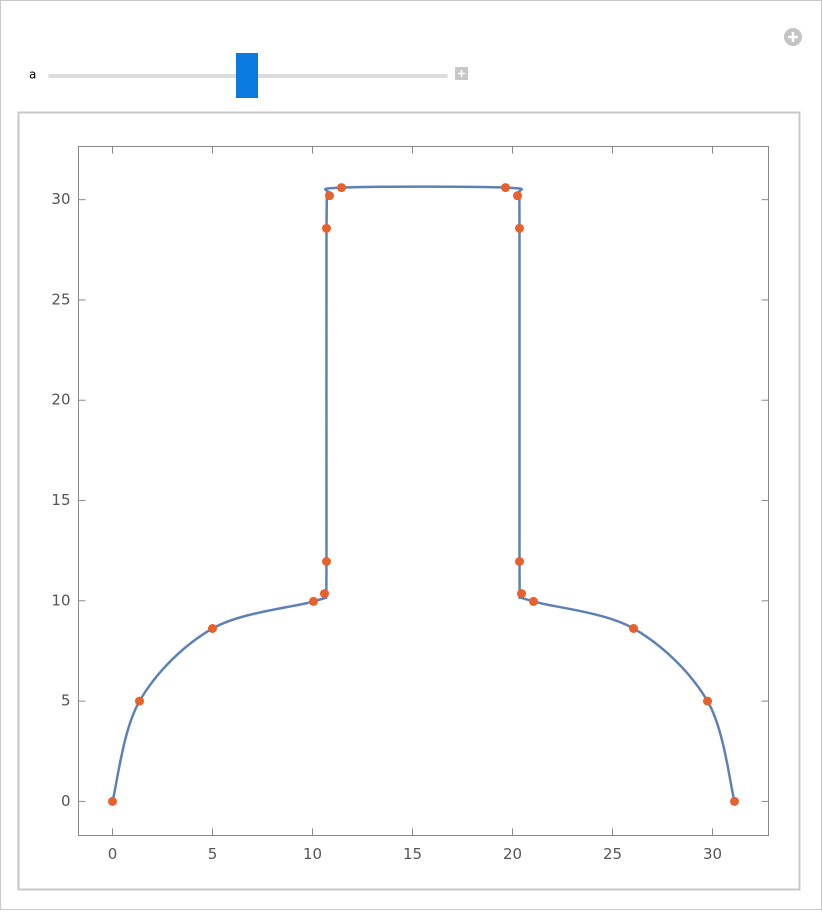  I want to click on y-tick-label: 25, so click(60, 299).